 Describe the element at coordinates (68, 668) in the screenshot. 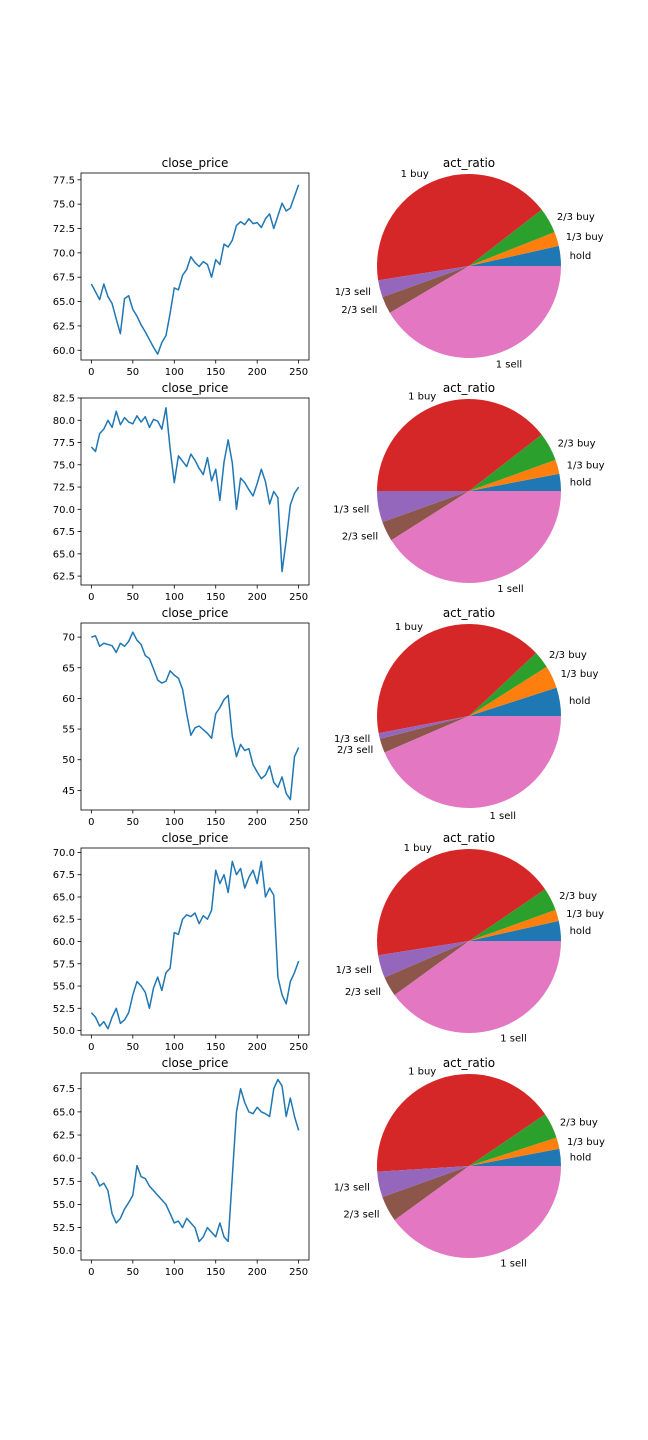

I see `y-tick-label: 65` at that location.